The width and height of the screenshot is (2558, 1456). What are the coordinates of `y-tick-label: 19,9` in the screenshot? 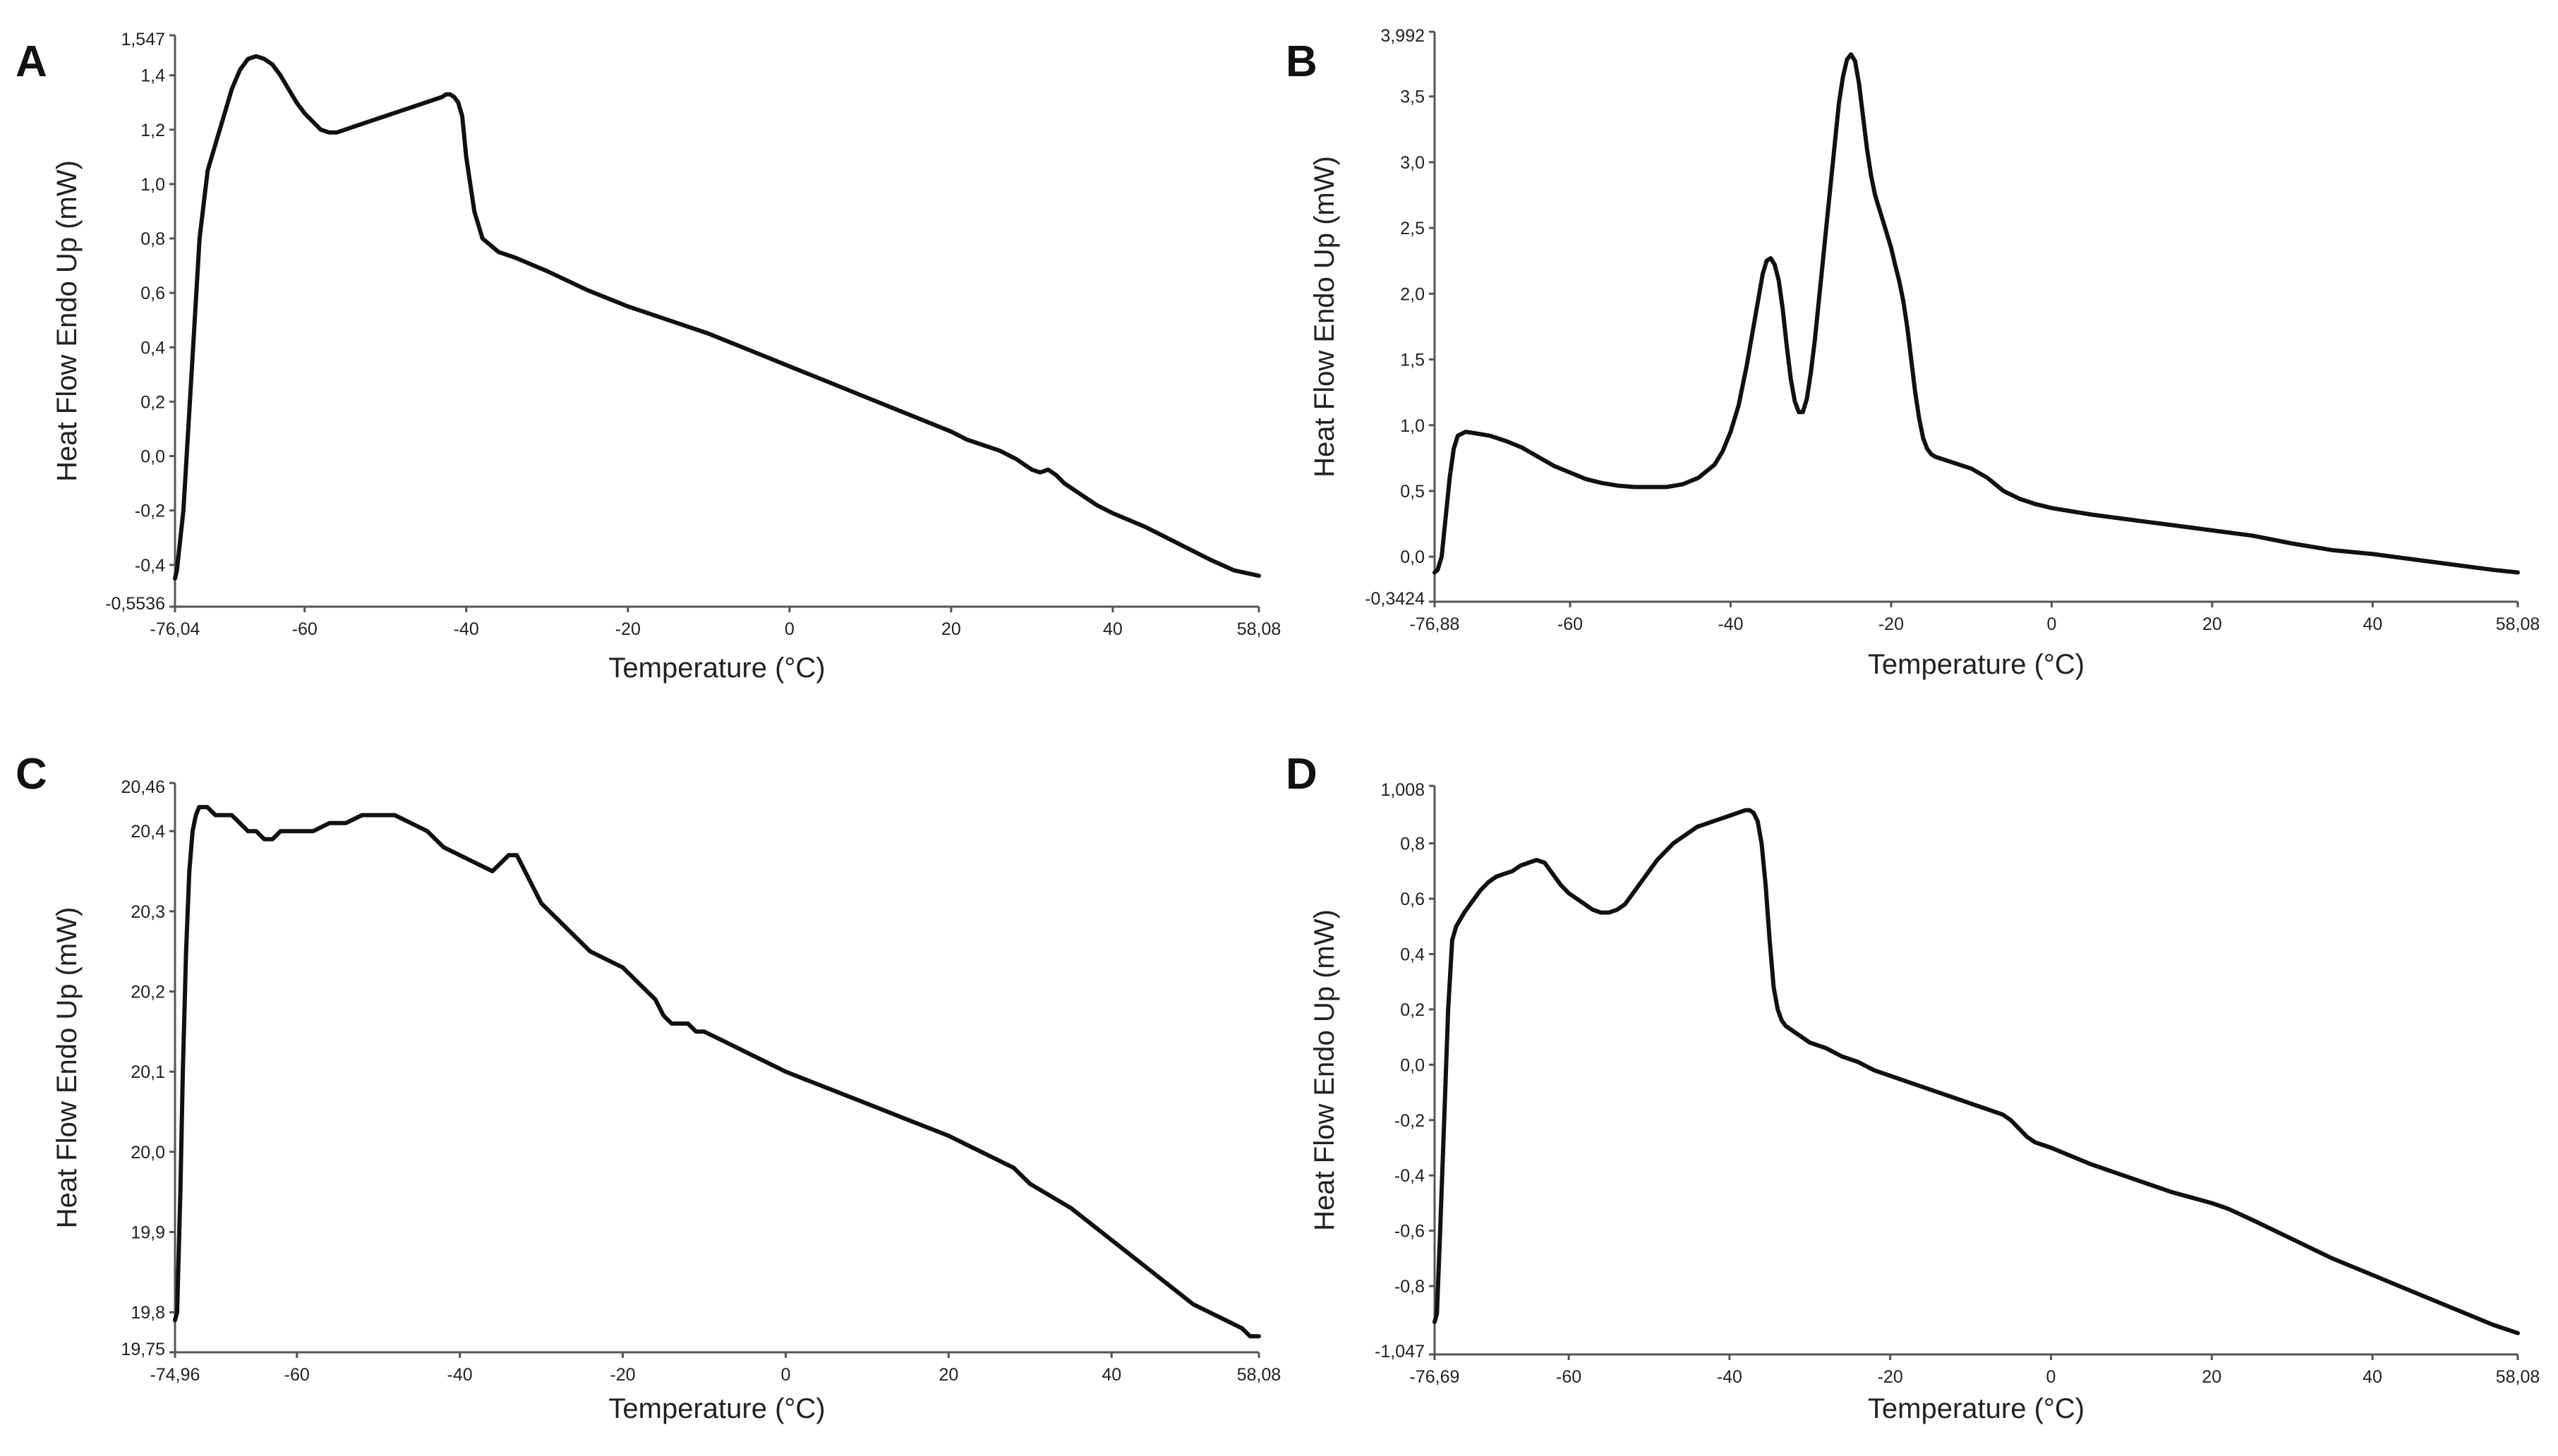 It's located at (148, 1233).